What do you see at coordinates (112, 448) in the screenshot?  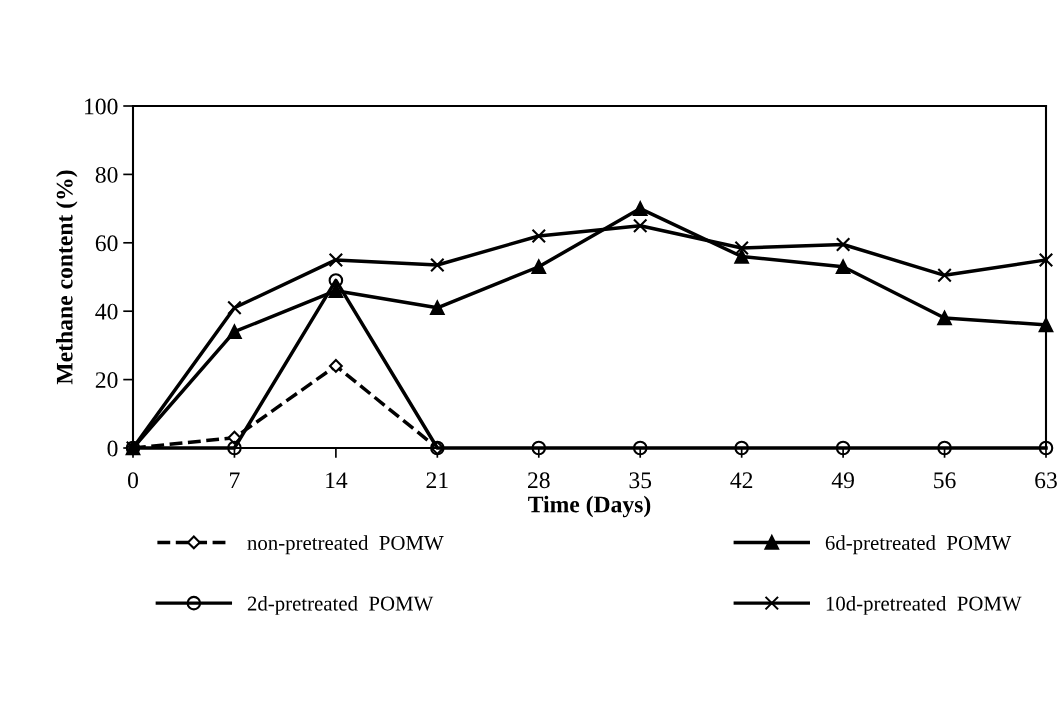 I see `y-tick-label: 0` at bounding box center [112, 448].